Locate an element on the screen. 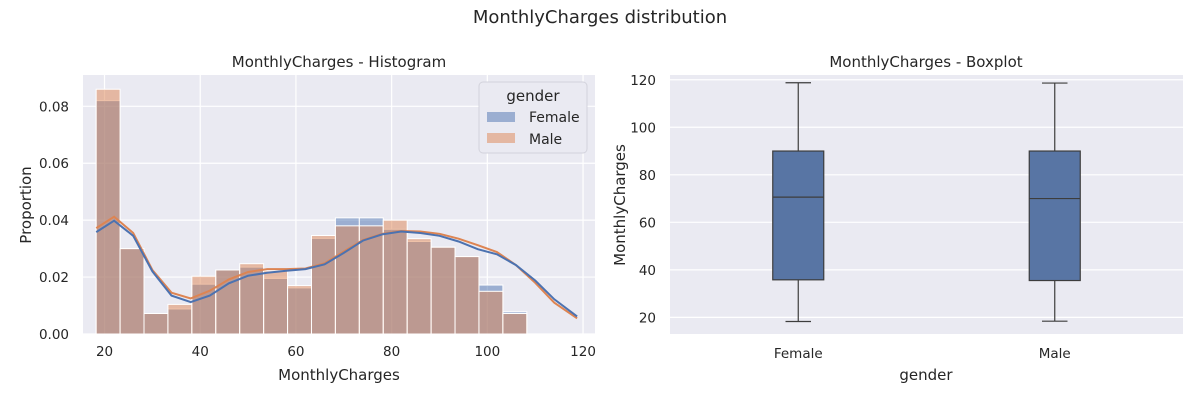 The width and height of the screenshot is (1200, 400). histogram-title: MonthlyCharges - Histogram is located at coordinates (339, 62).